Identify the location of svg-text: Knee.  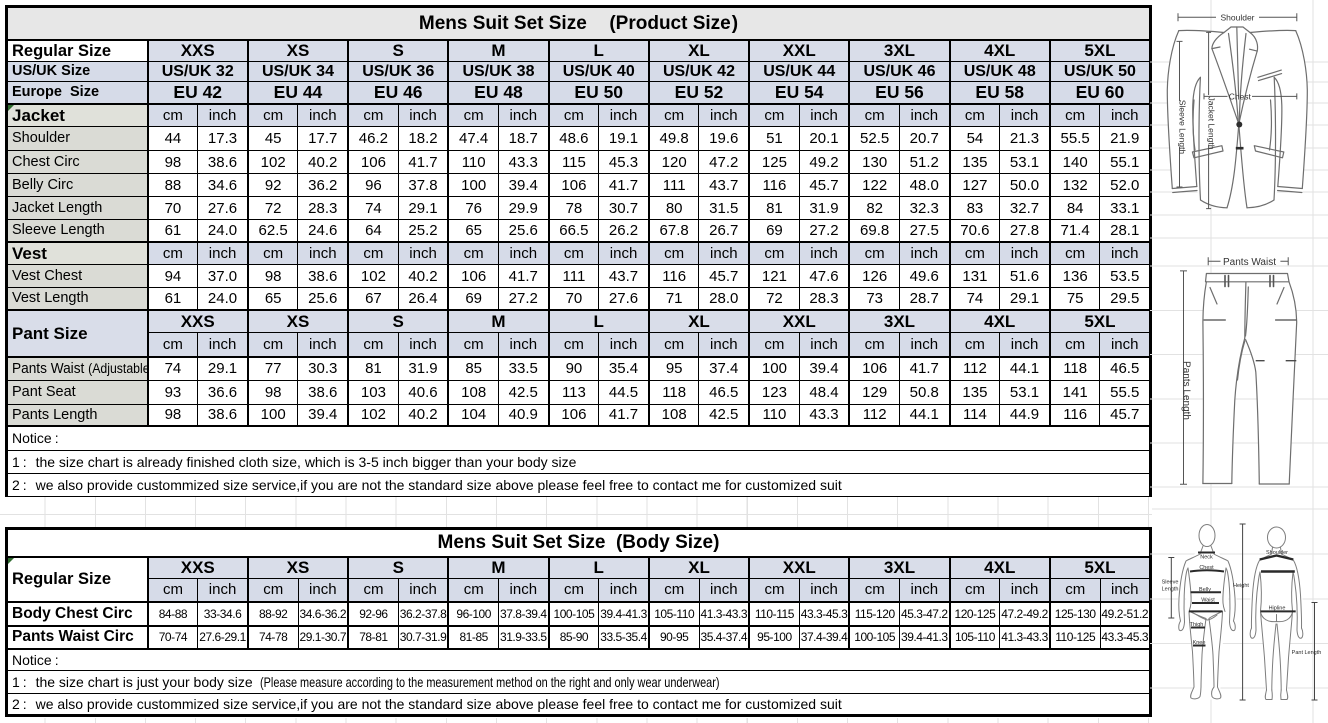
(1199, 643).